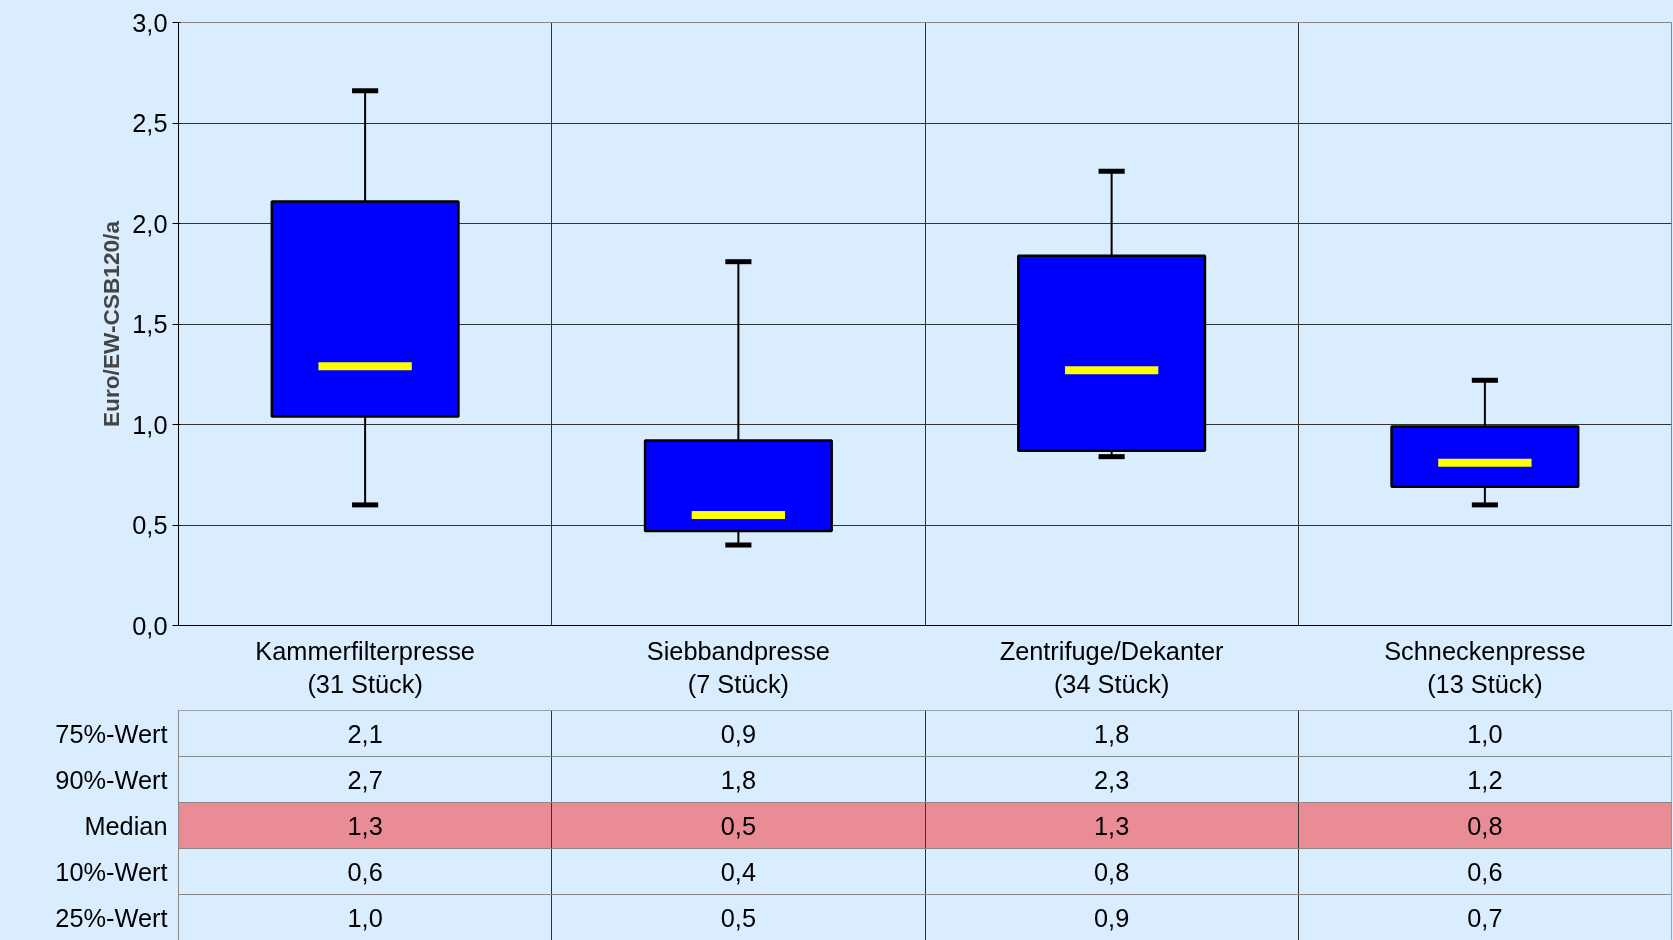 This screenshot has width=1673, height=940. I want to click on text: 0,4, so click(738, 871).